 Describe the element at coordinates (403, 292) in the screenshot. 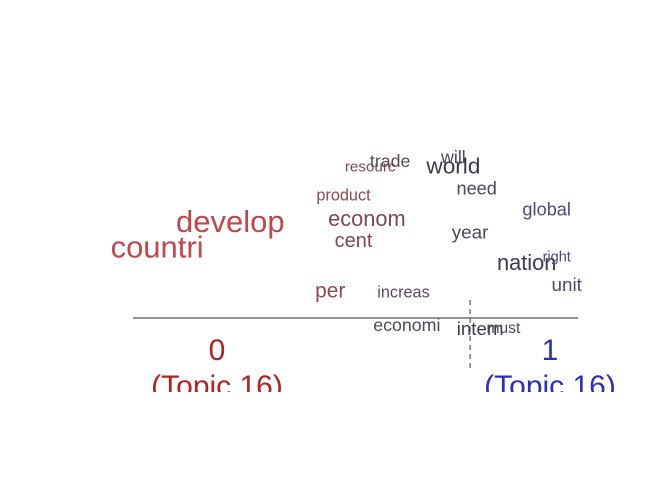

I see `word-increas: increas` at that location.